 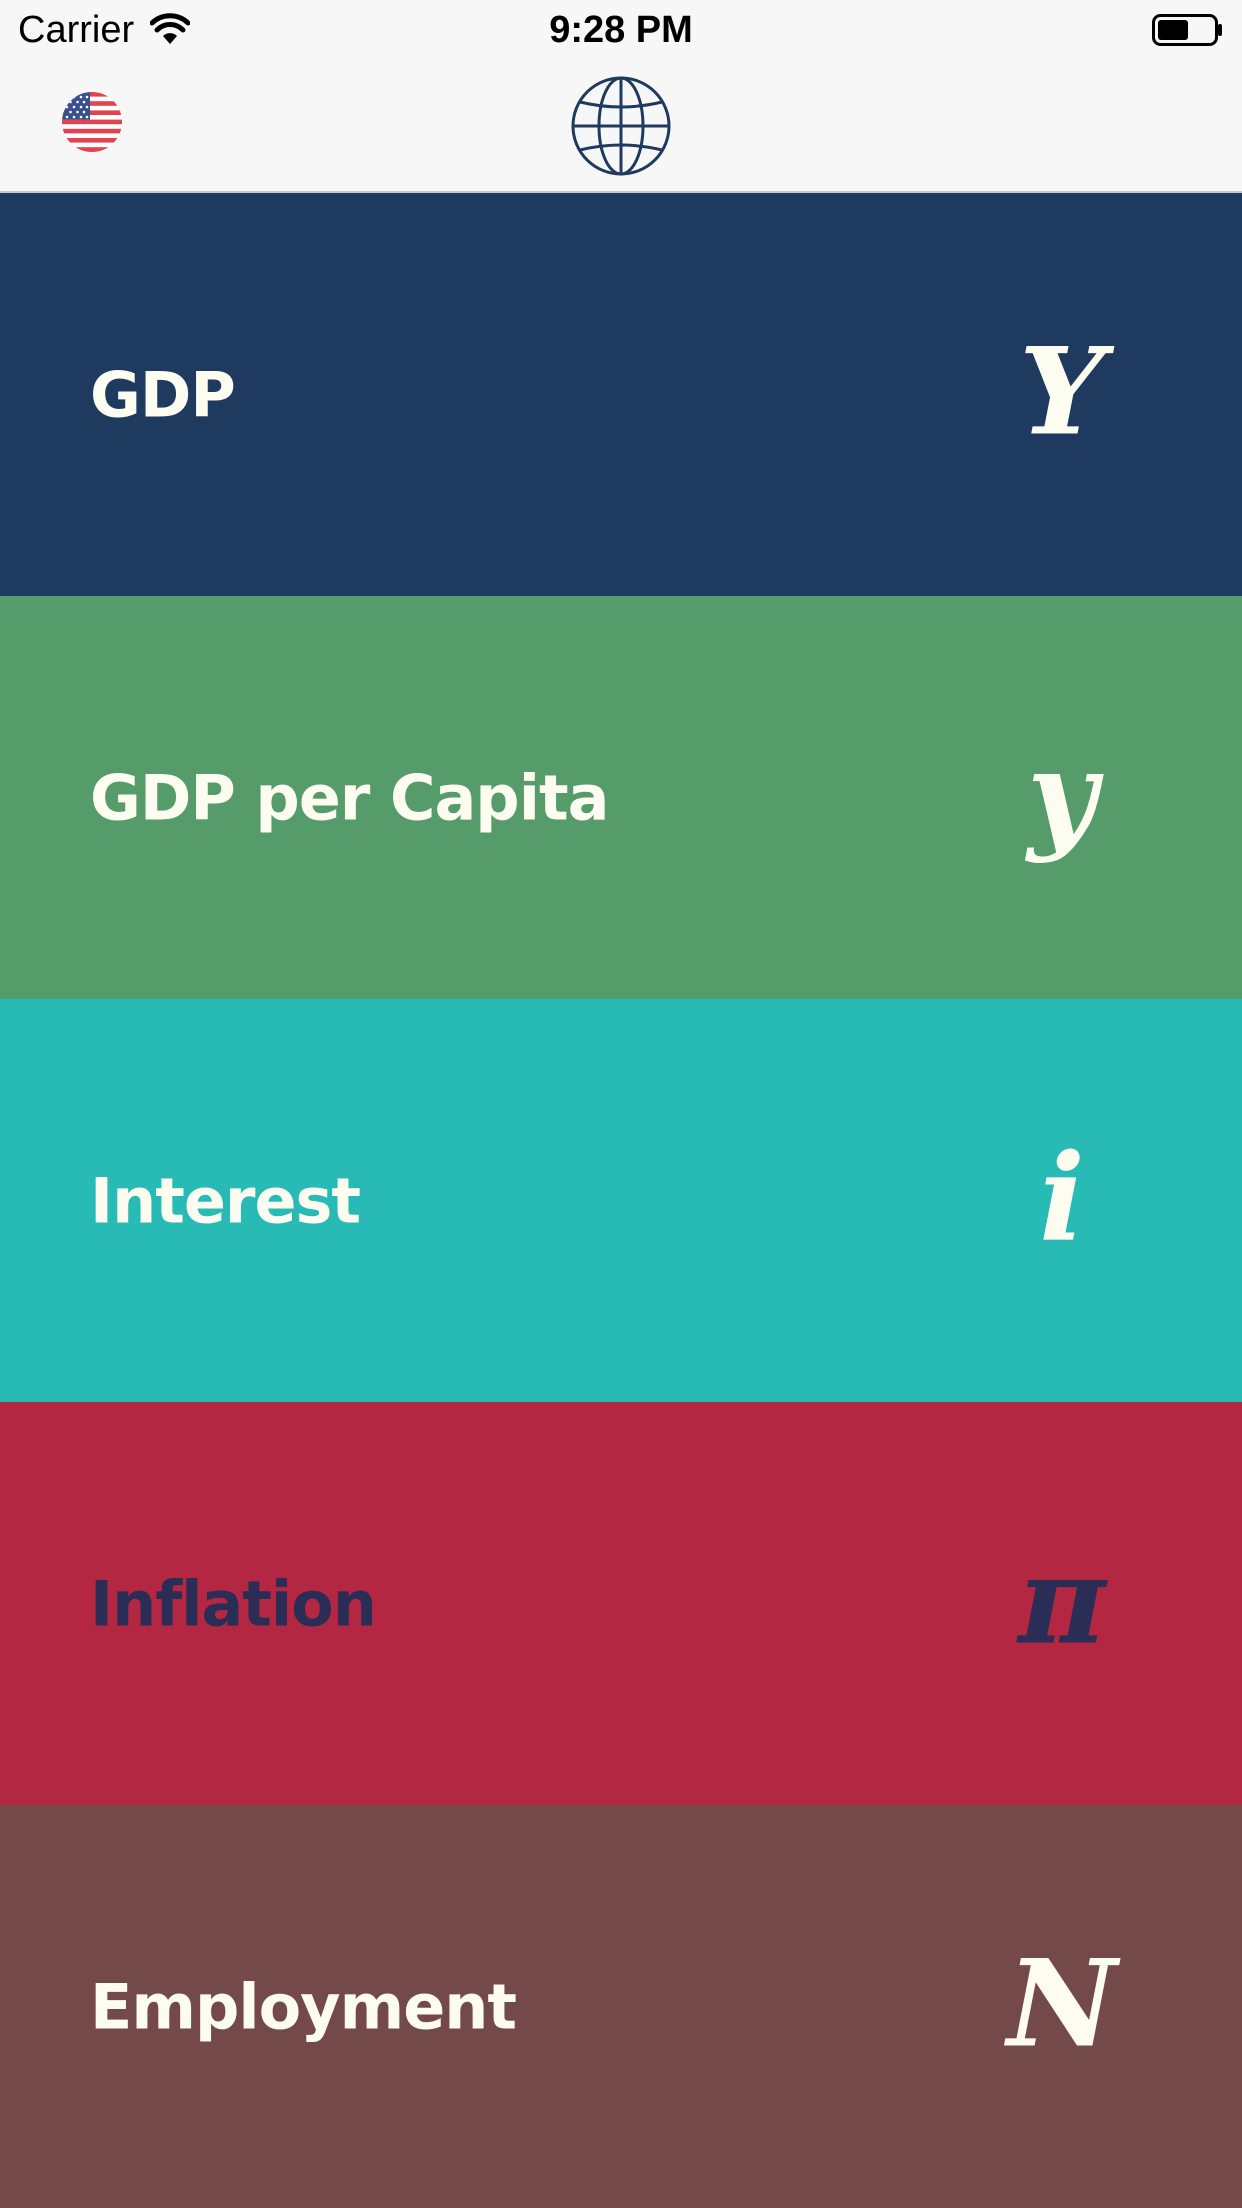 What do you see at coordinates (92, 122) in the screenshot?
I see `us-flag-icon` at bounding box center [92, 122].